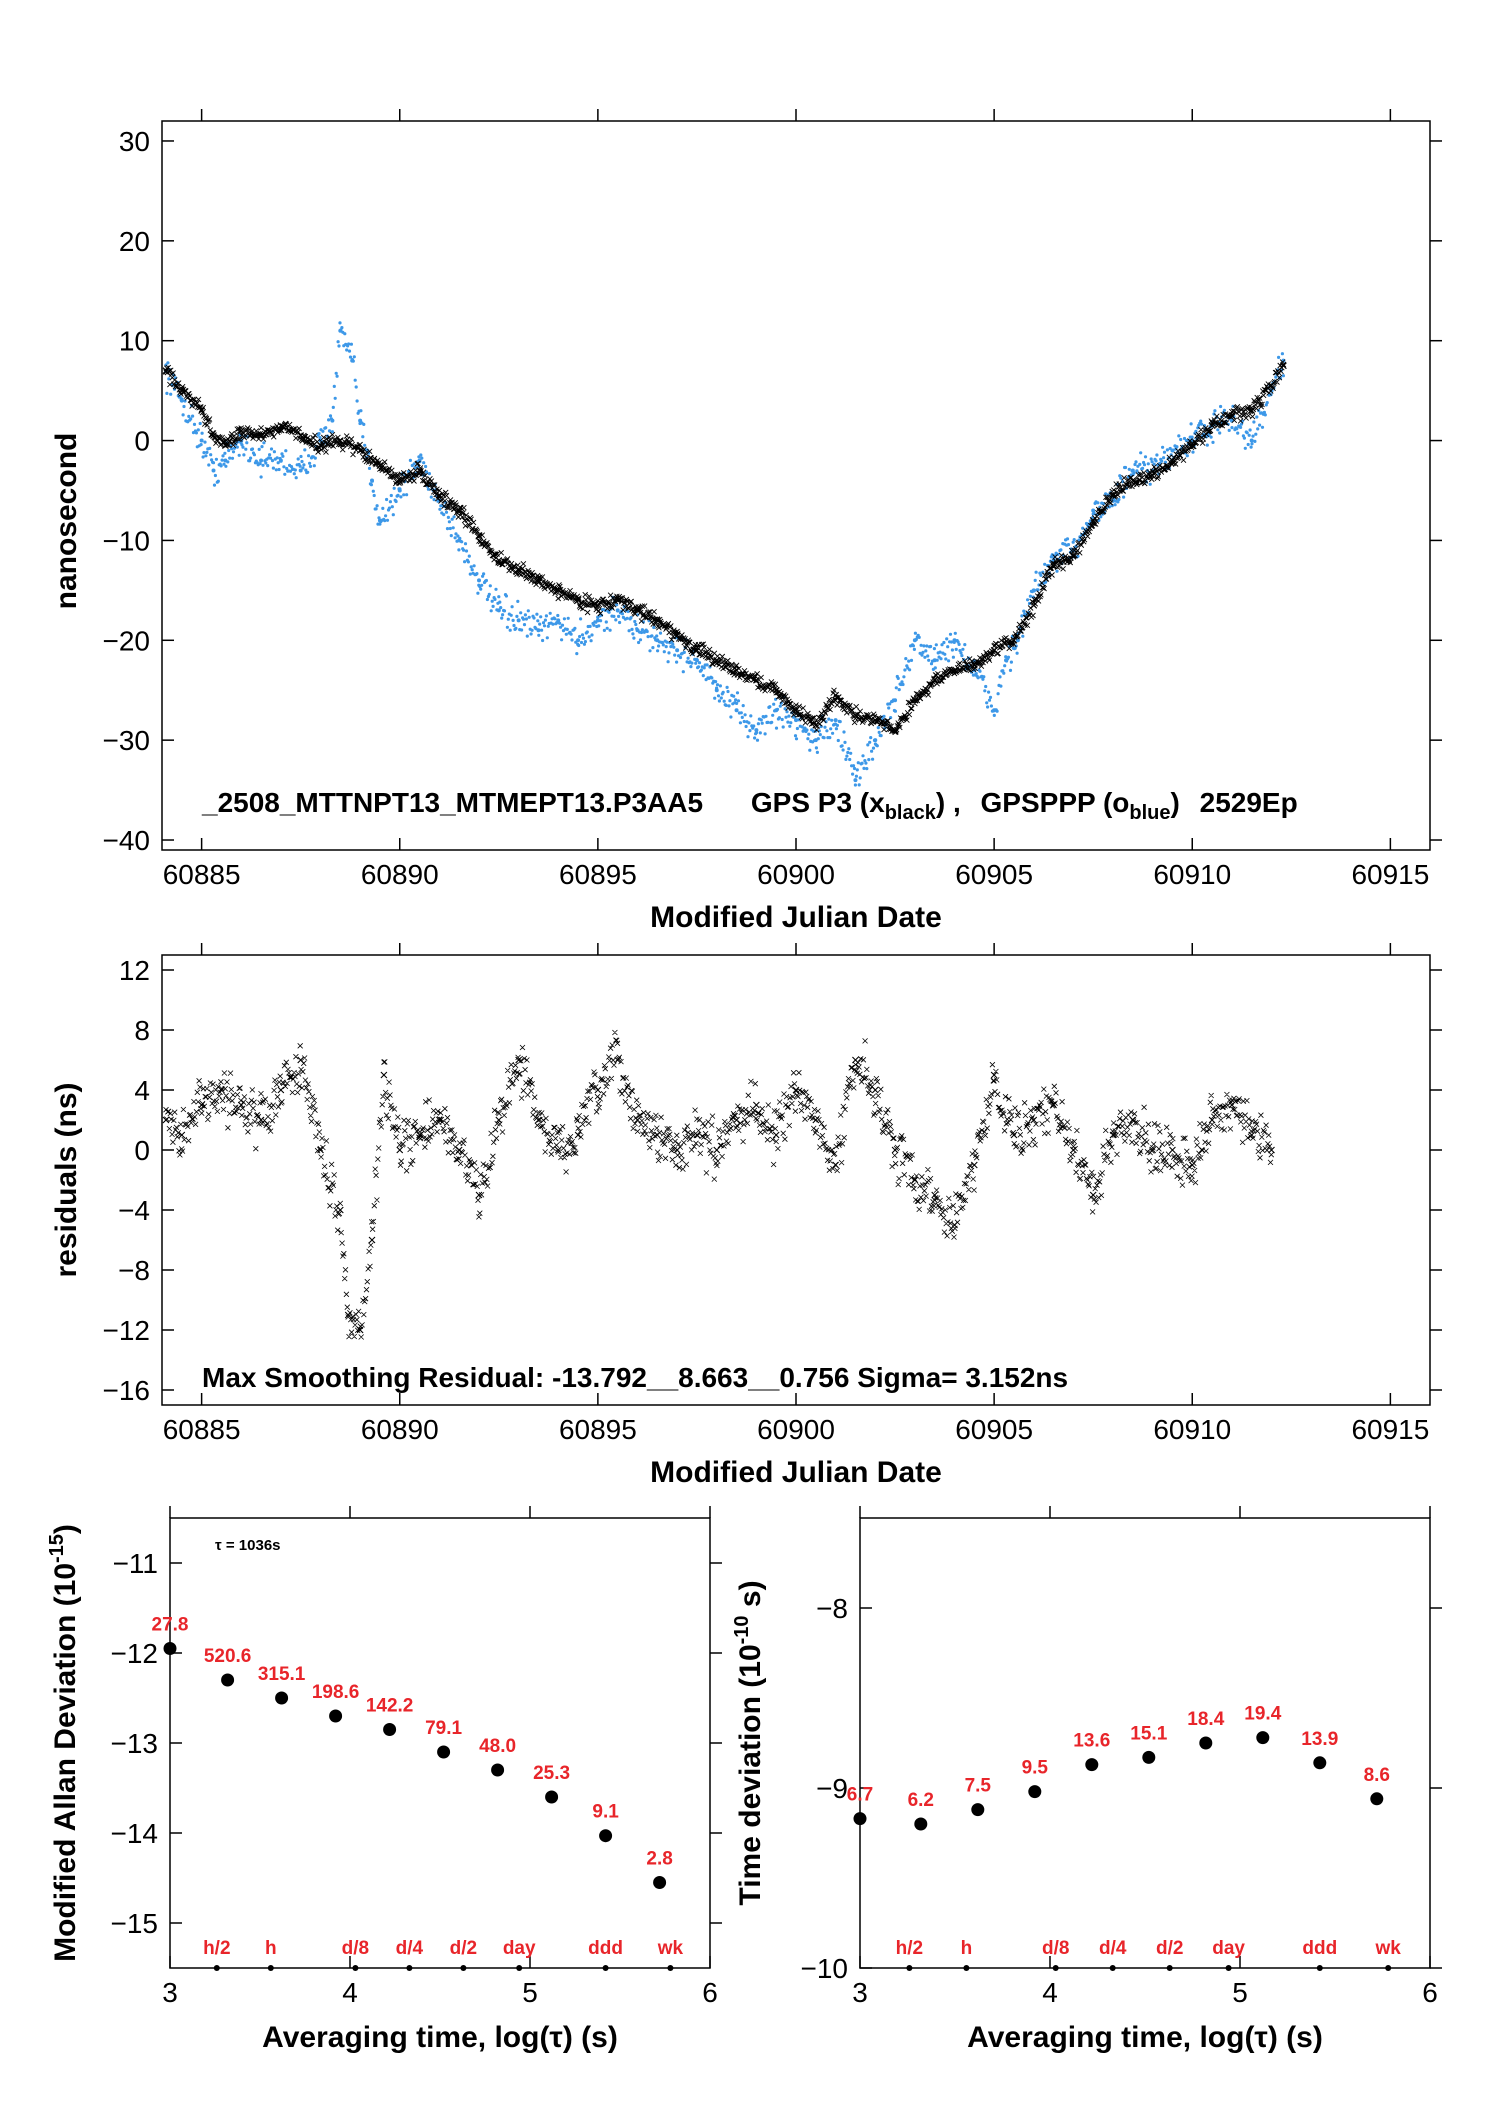 Image resolution: width=1488 pixels, height=2105 pixels. I want to click on x-axis-label-2: Modified Julian Date, so click(796, 1472).